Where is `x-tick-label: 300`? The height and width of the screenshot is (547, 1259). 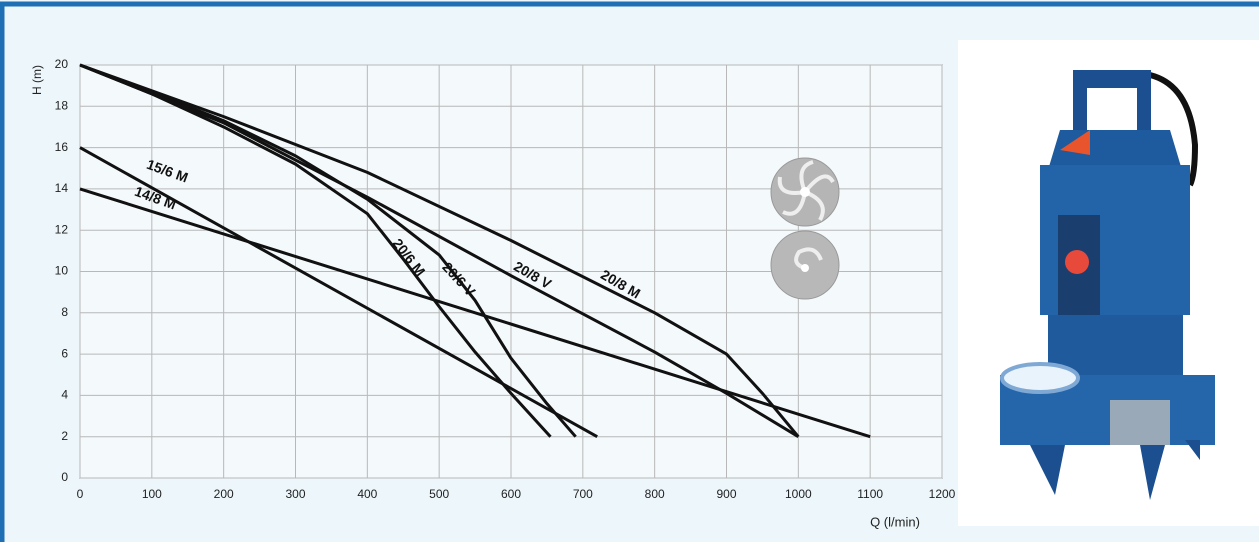
x-tick-label: 300 is located at coordinates (295, 494).